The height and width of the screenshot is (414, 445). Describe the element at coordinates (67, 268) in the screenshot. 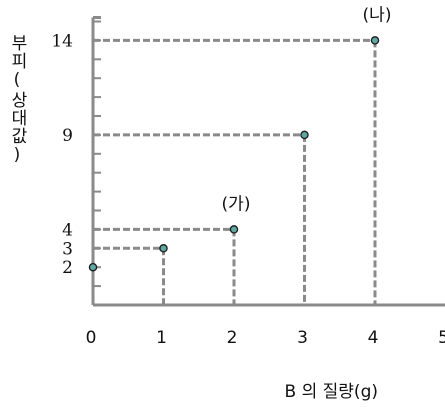

I see `y-tick-label: 2` at that location.